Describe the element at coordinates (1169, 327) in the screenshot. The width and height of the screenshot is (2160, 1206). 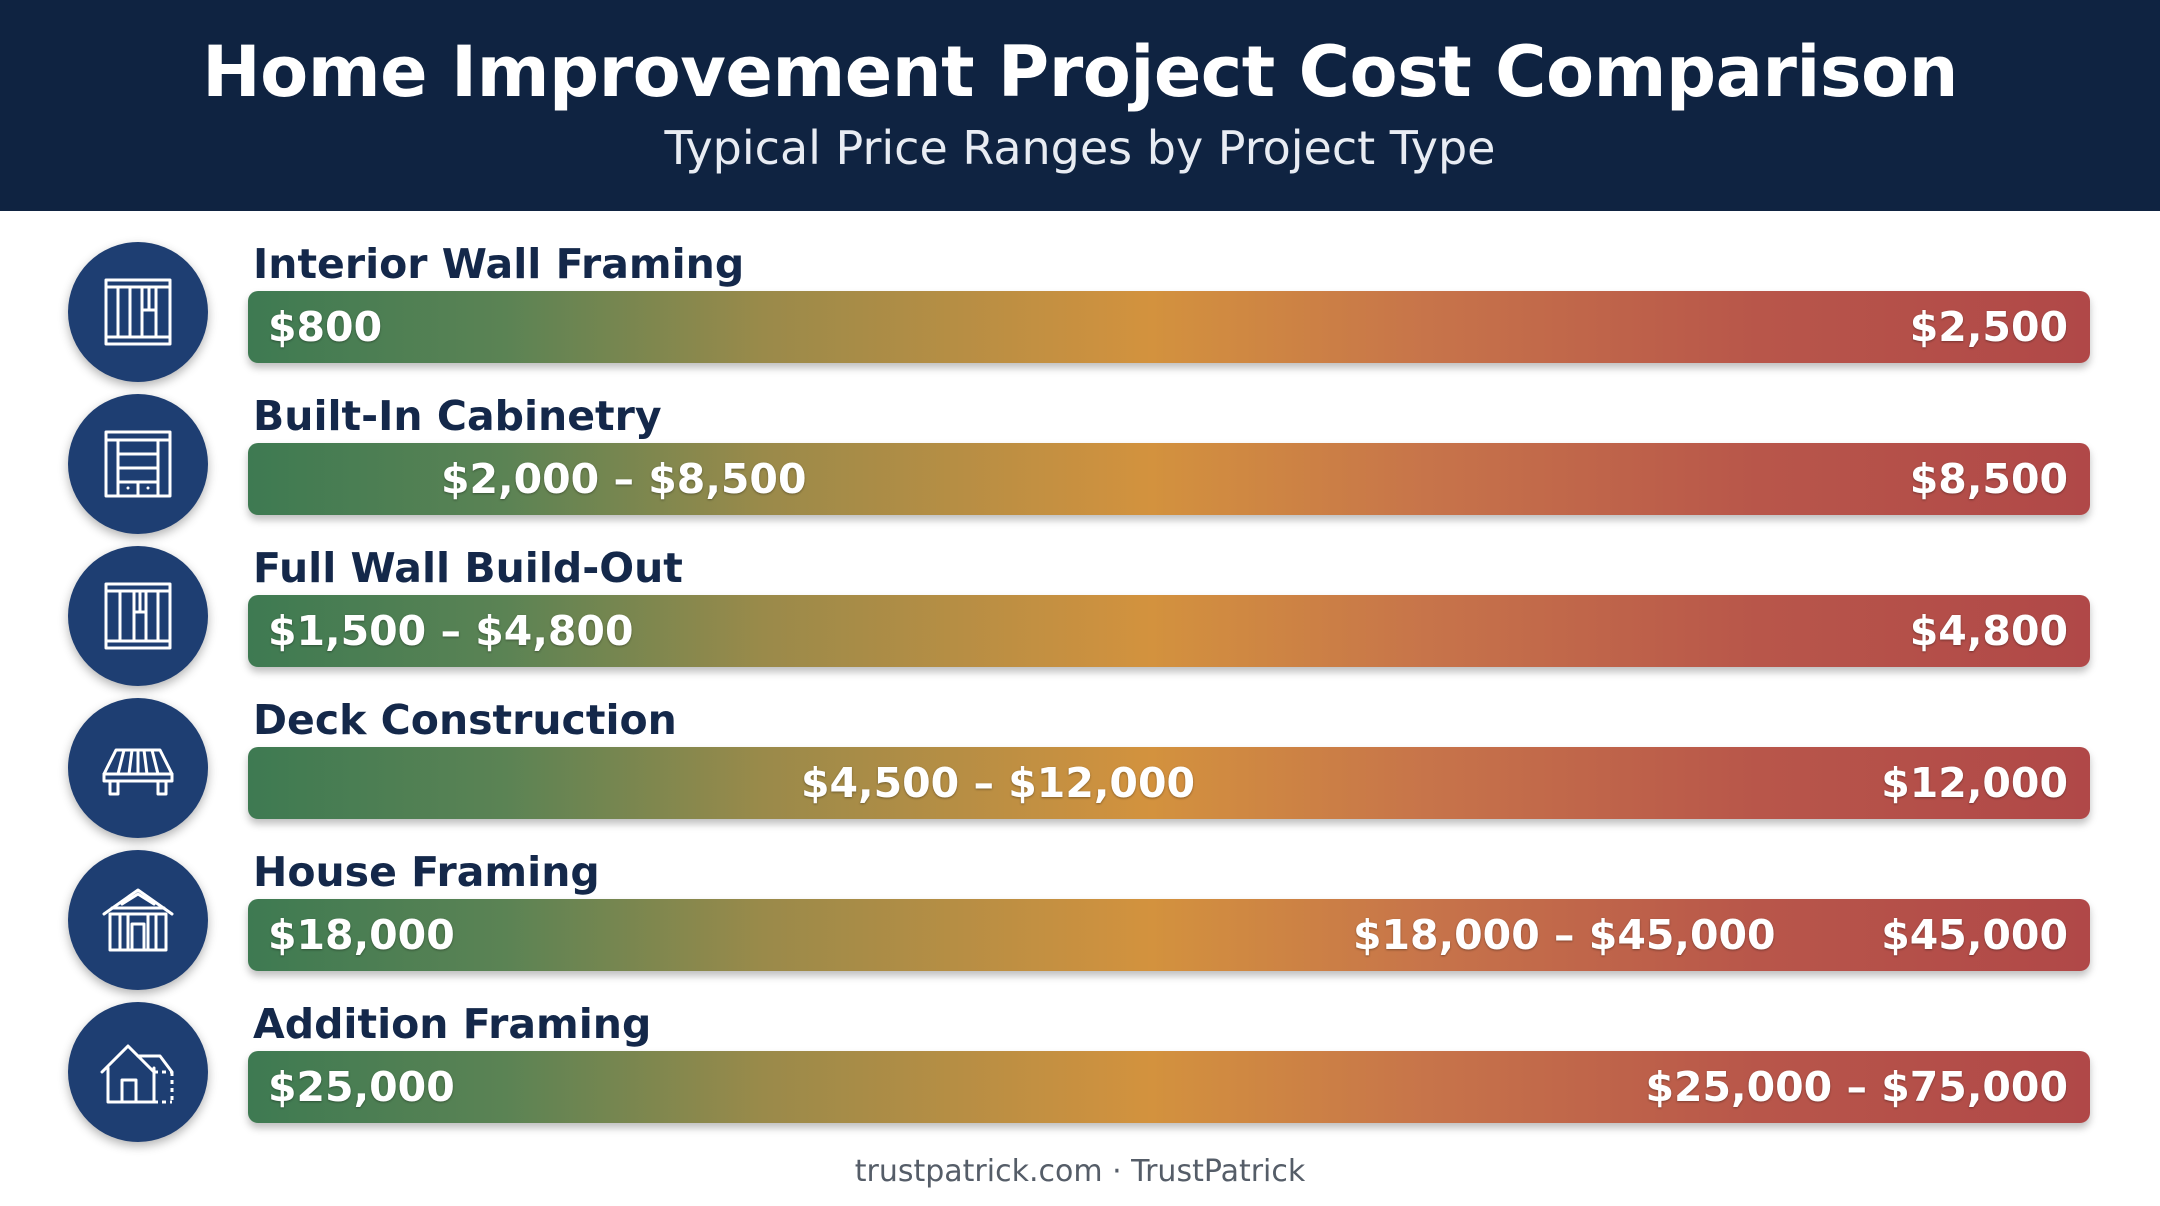
I see `cost-range-bar: $800 $2,500` at that location.